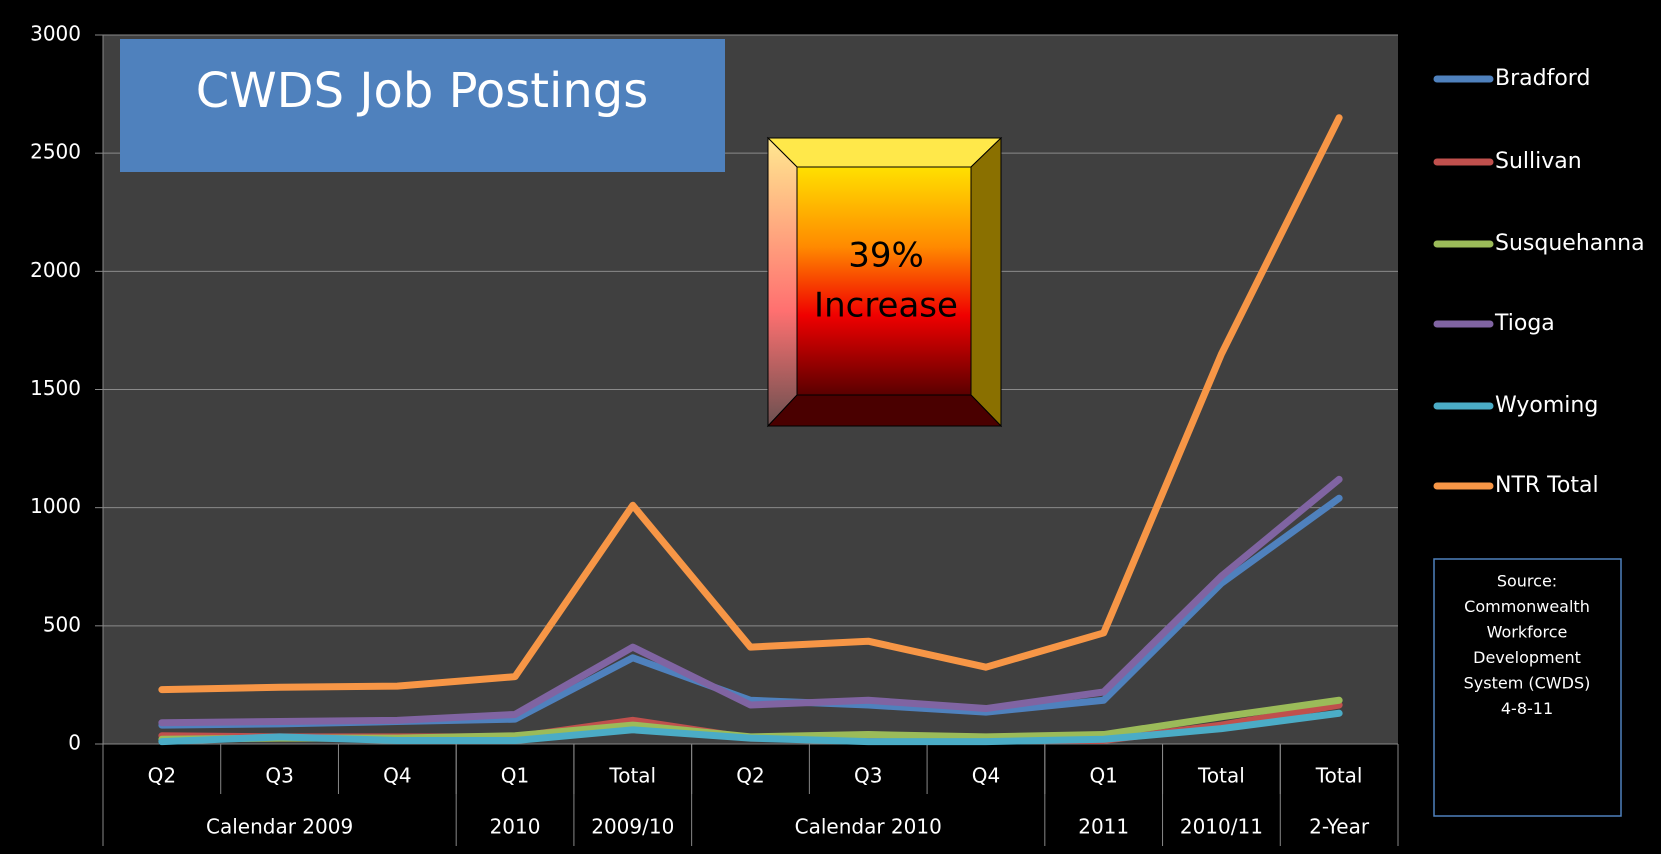 The height and width of the screenshot is (854, 1661). Describe the element at coordinates (74, 743) in the screenshot. I see `y-tick-label: 0` at that location.